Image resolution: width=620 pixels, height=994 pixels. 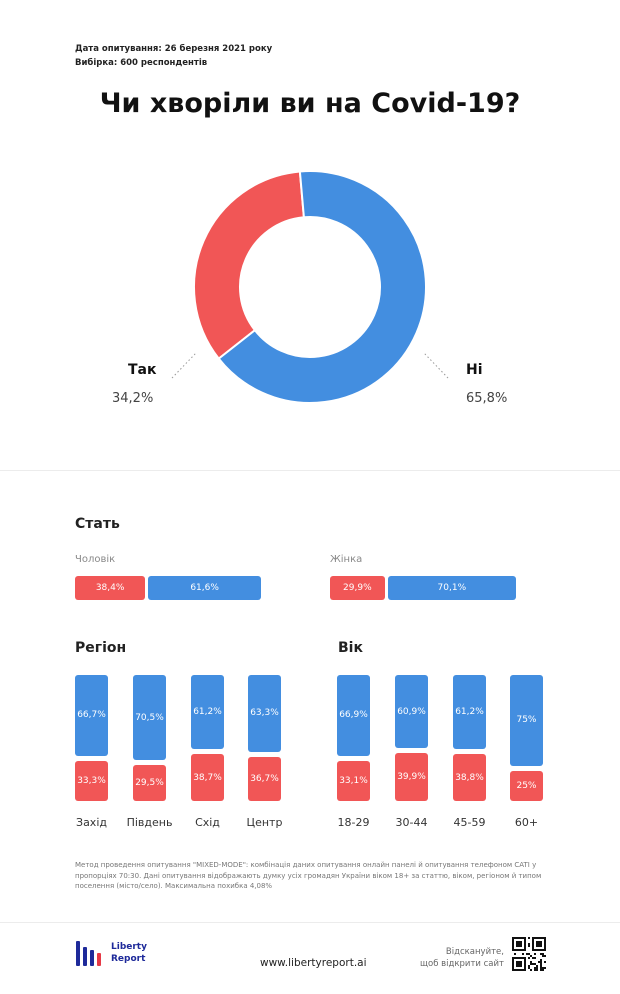 What do you see at coordinates (313, 963) in the screenshot?
I see `website-link: www.libertyreport.ai` at bounding box center [313, 963].